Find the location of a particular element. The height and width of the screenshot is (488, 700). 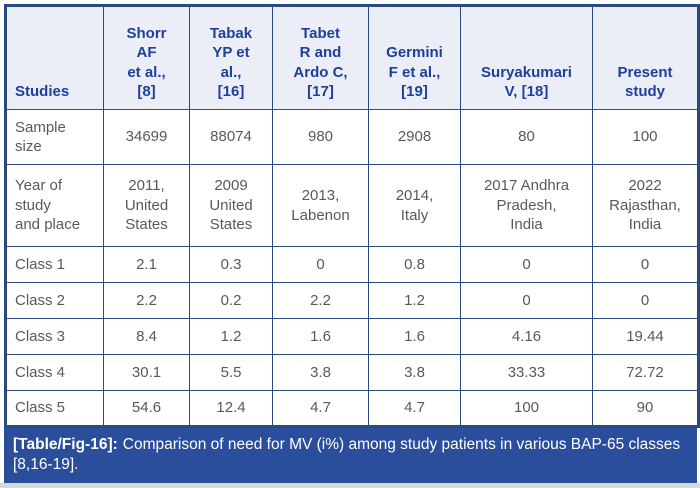

row-label: Class 1 is located at coordinates (54, 264).